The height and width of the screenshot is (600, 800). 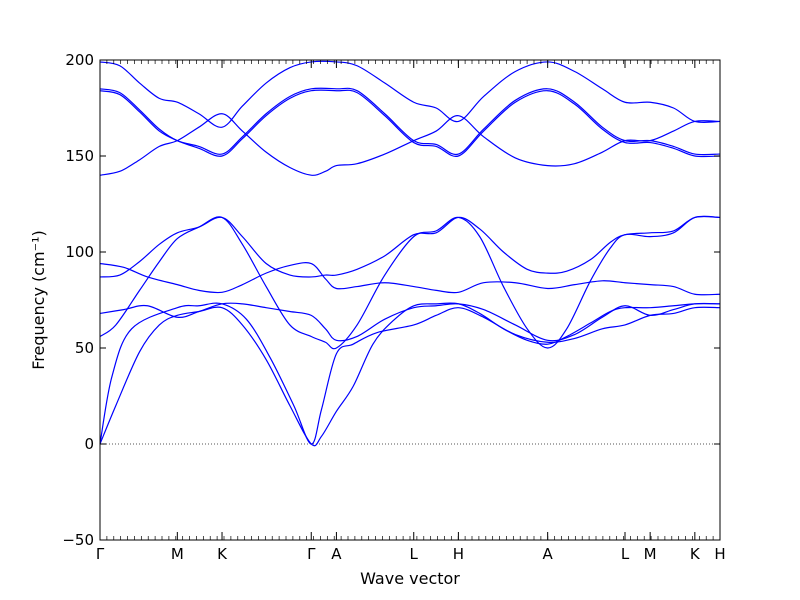 I want to click on y-tick-label: 150, so click(x=79, y=156).